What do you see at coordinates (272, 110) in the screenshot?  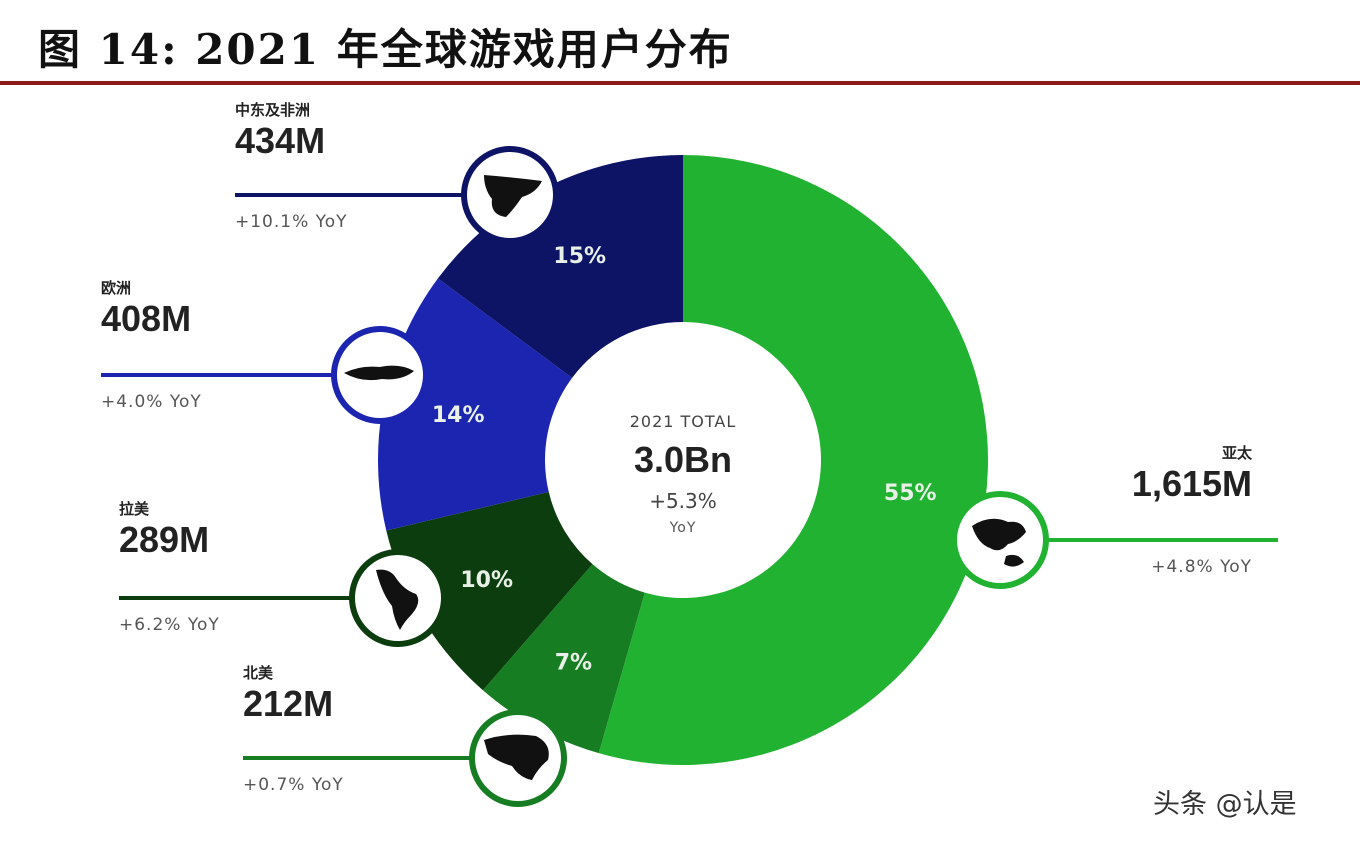 I see `region-name: 中东及非洲` at bounding box center [272, 110].